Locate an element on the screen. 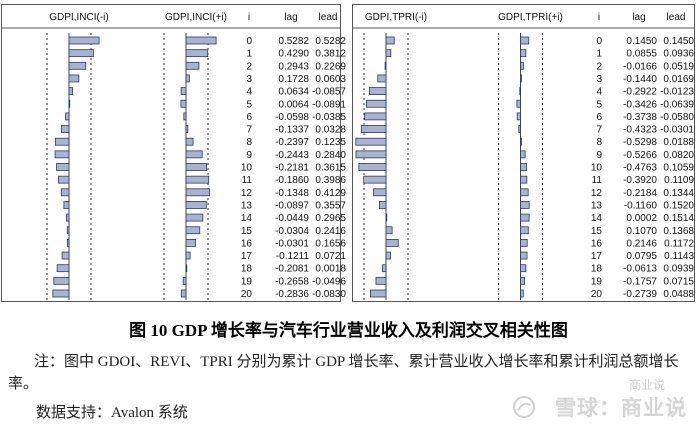 The image size is (697, 430). lead-value: 0.2840 is located at coordinates (330, 155).